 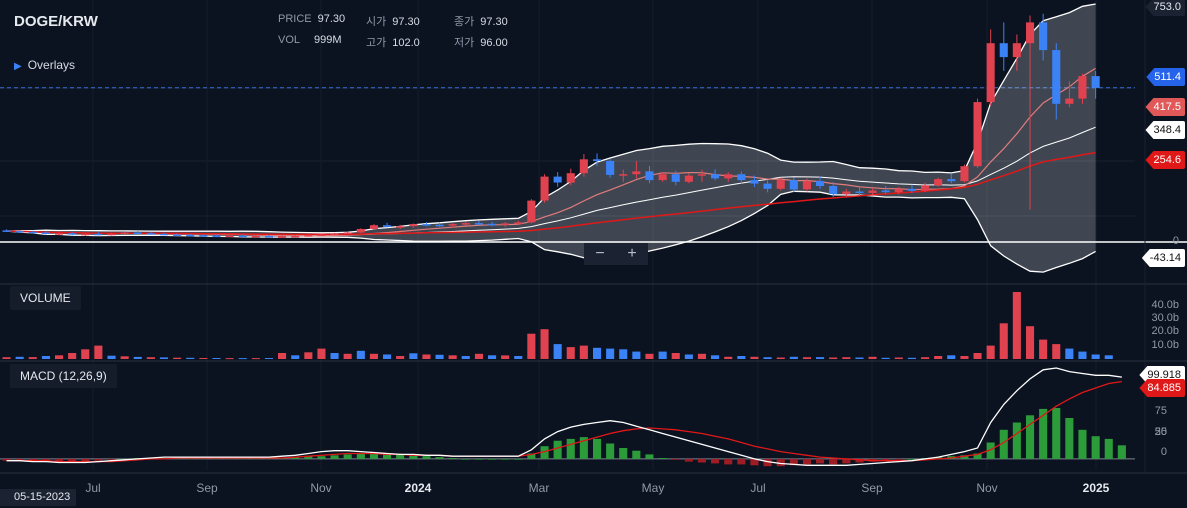 What do you see at coordinates (1165, 77) in the screenshot?
I see `last-price-tag: 511.4` at bounding box center [1165, 77].